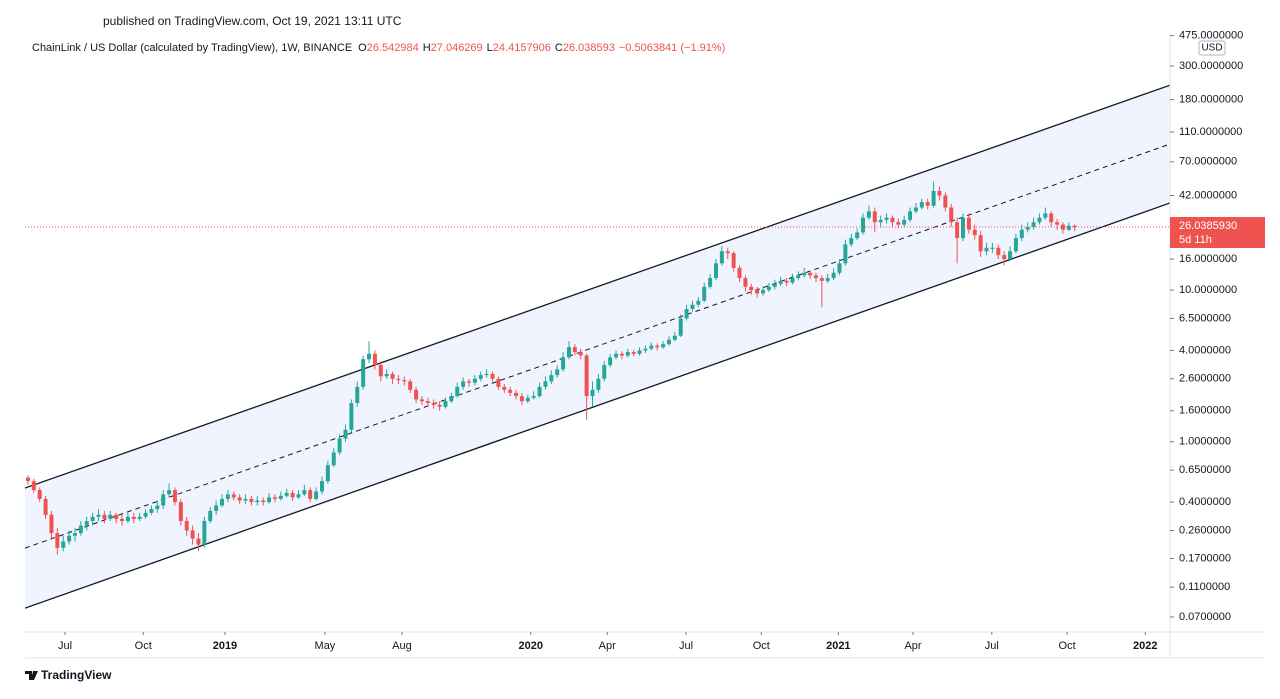 Image resolution: width=1280 pixels, height=699 pixels. What do you see at coordinates (1211, 48) in the screenshot?
I see `currency: USD` at bounding box center [1211, 48].